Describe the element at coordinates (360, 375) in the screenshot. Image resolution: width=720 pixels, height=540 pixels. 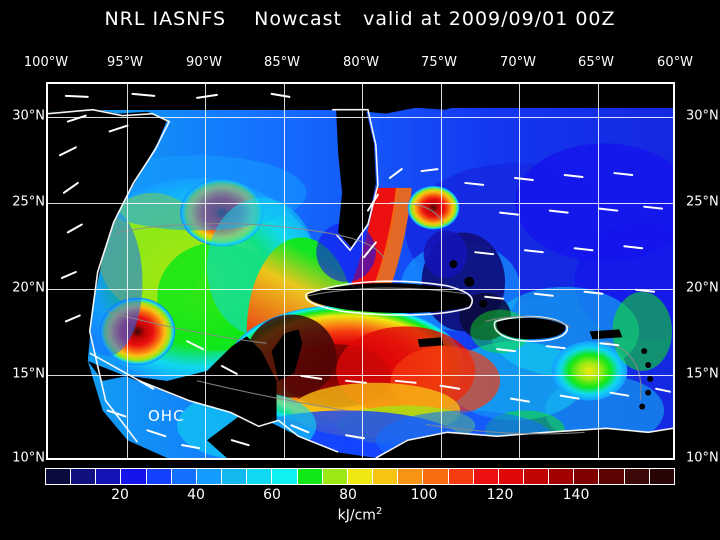
I see `gridline-lat-15n` at that location.